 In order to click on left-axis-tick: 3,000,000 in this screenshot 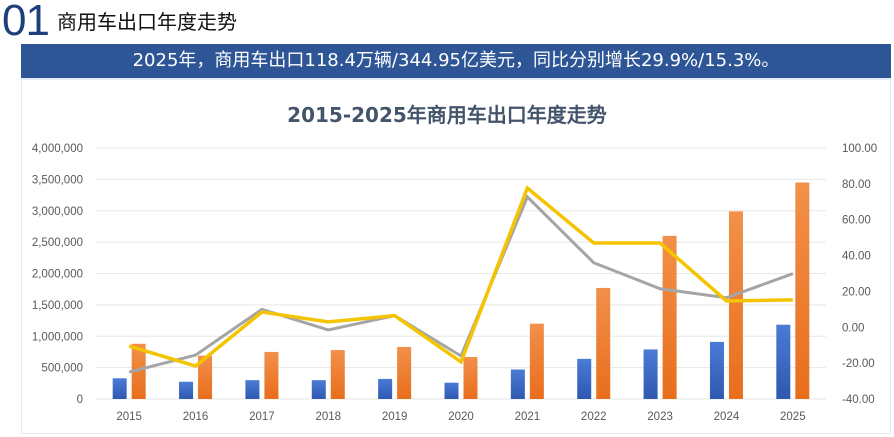, I will do `click(57, 212)`.